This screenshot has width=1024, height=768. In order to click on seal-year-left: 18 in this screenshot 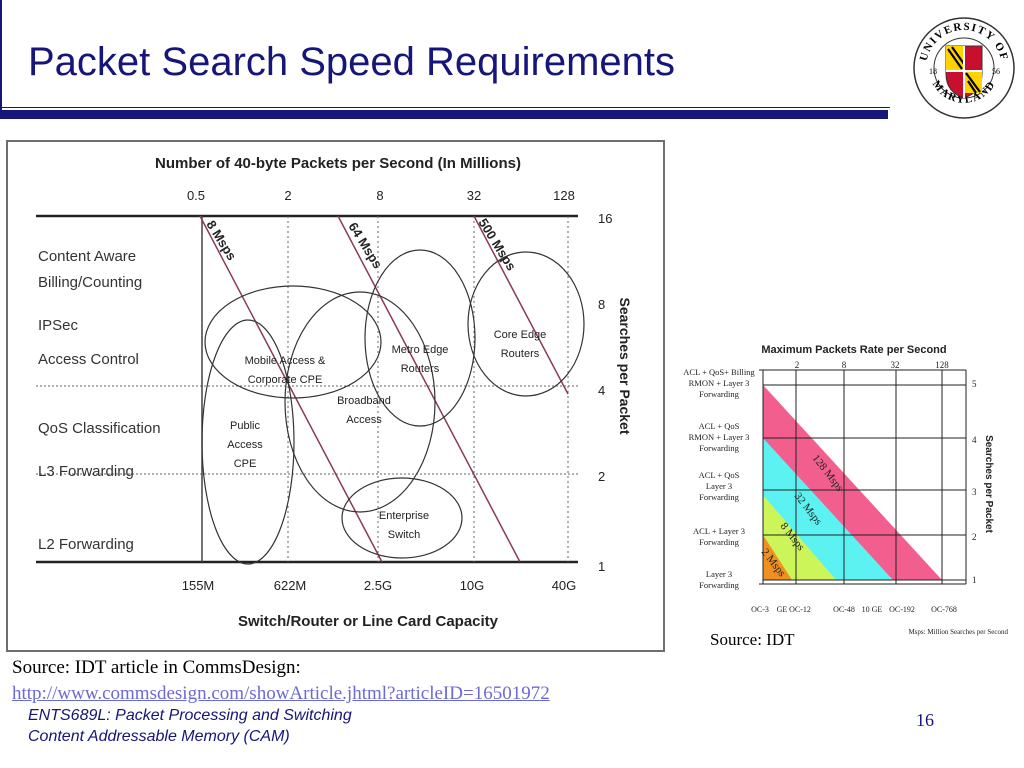, I will do `click(933, 71)`.